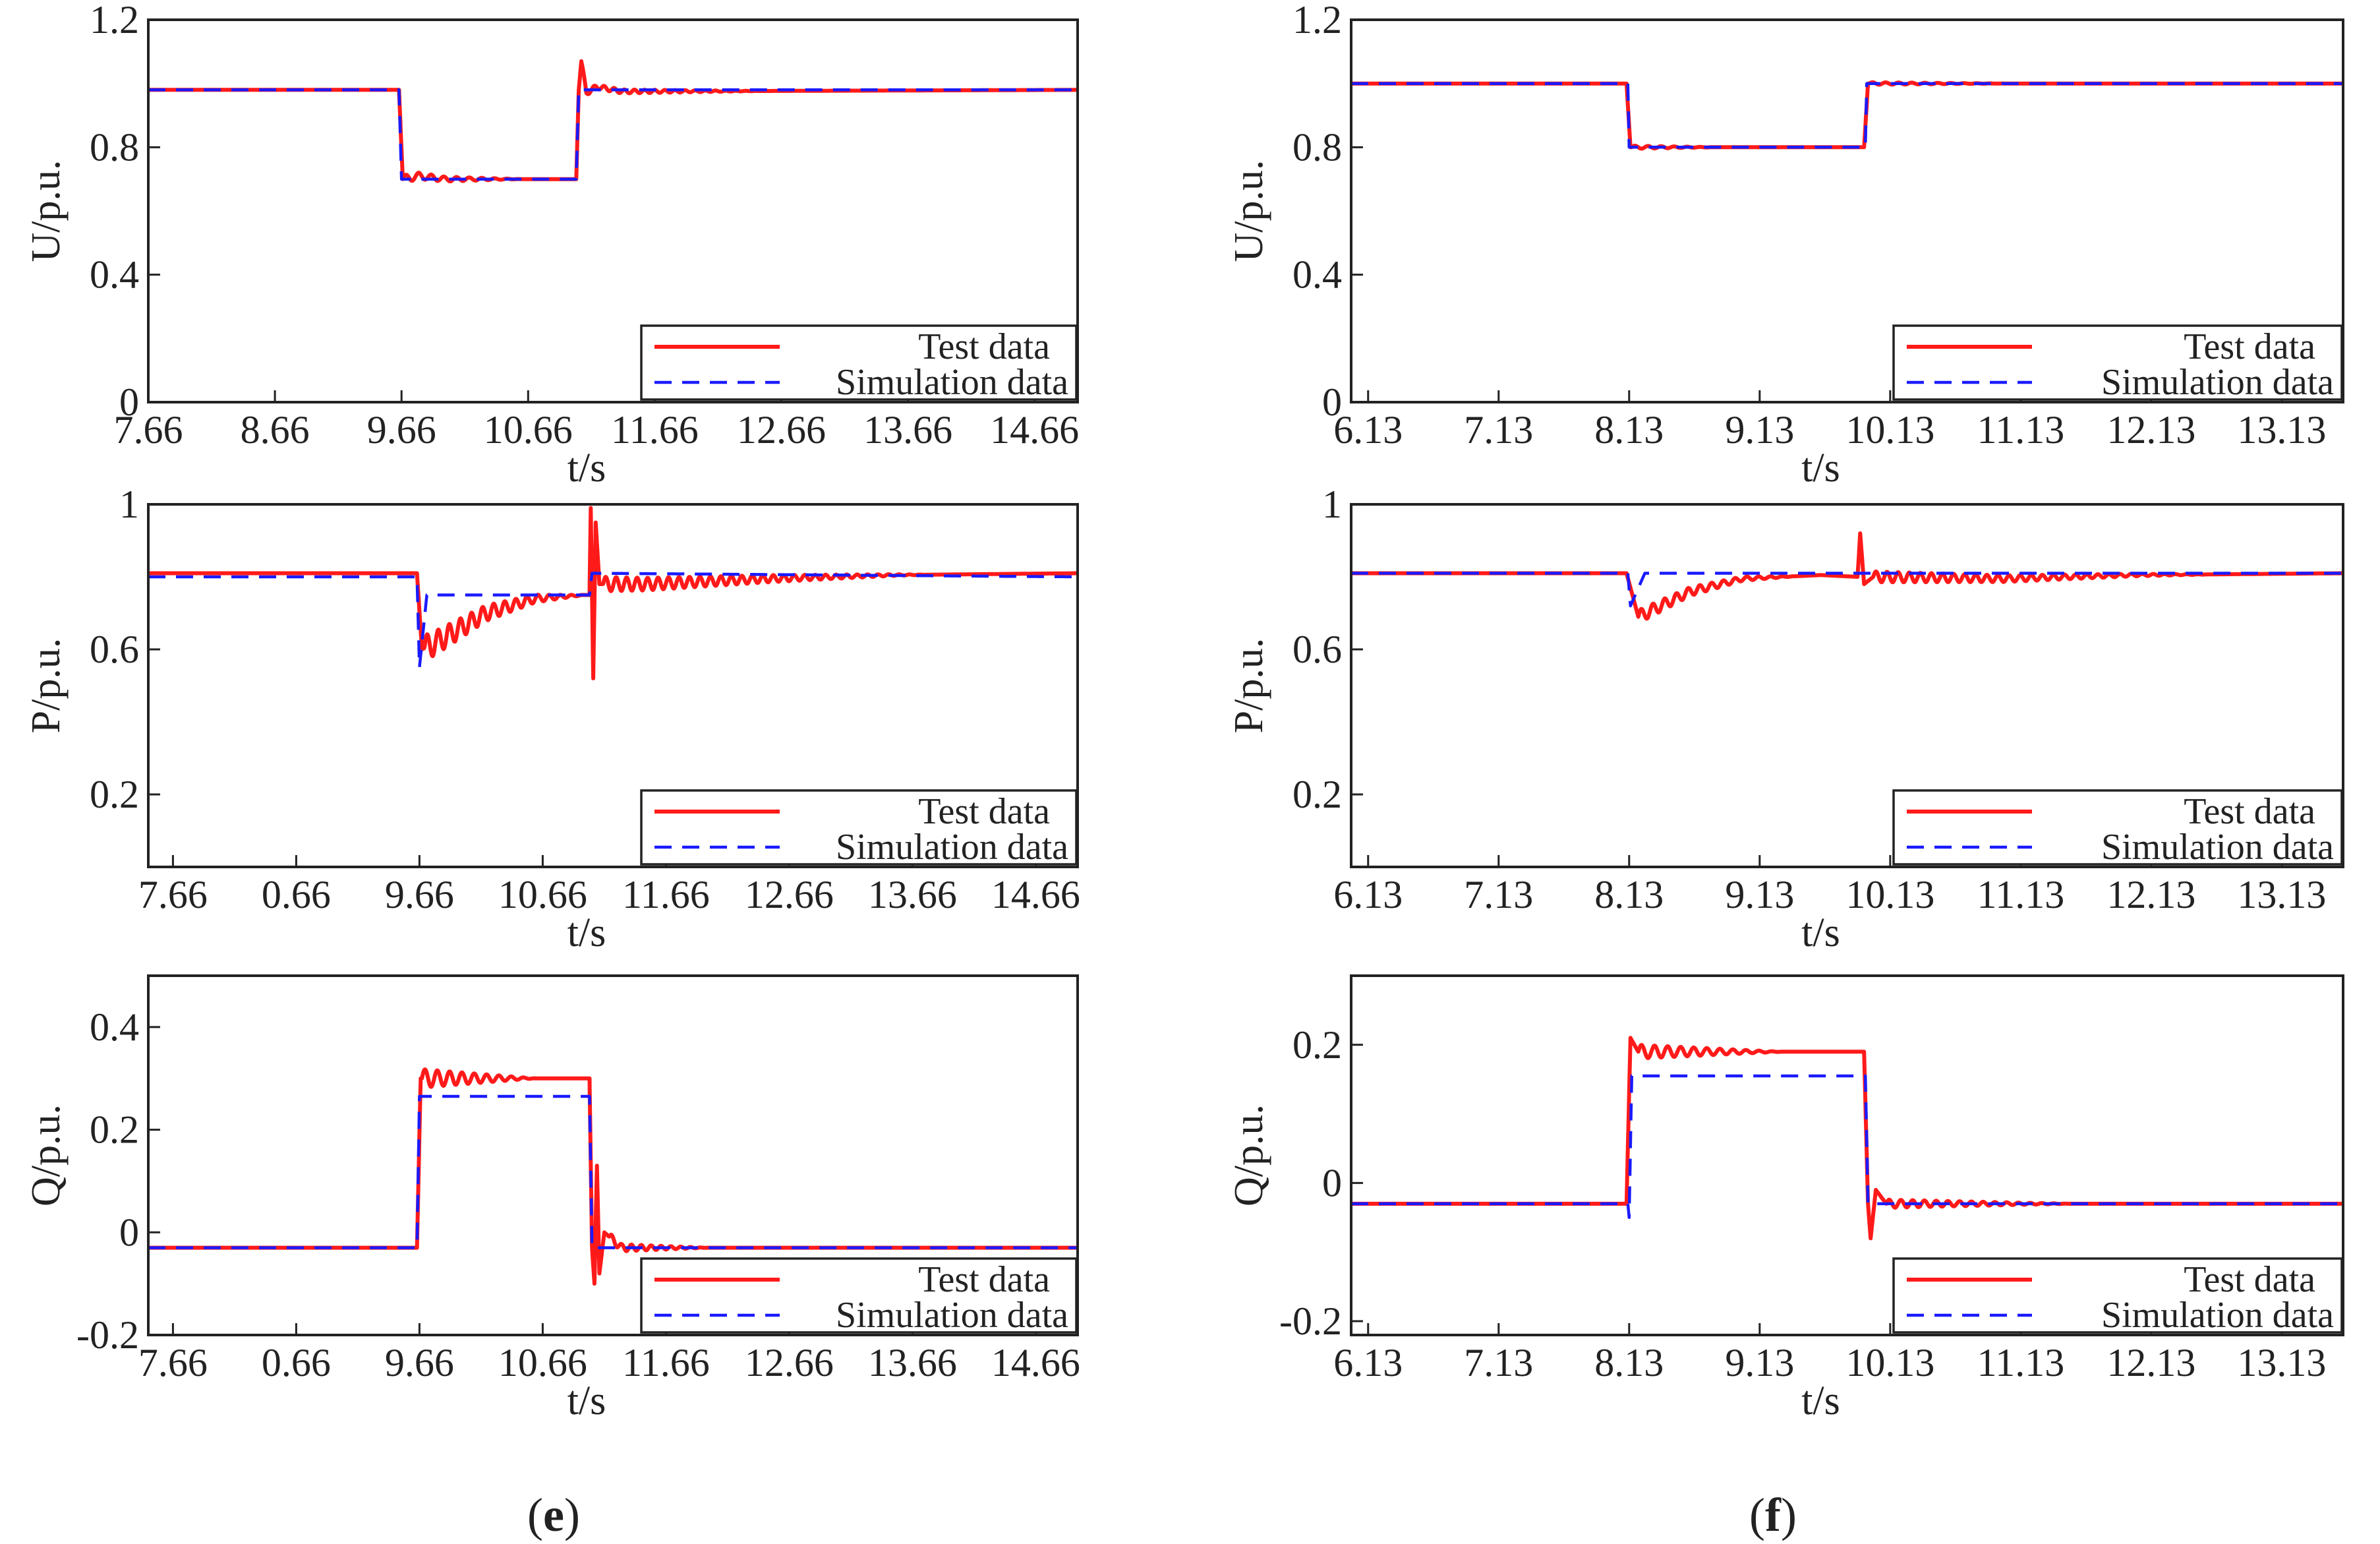 The width and height of the screenshot is (2380, 1544). I want to click on x-tick-label: 8.66, so click(275, 430).